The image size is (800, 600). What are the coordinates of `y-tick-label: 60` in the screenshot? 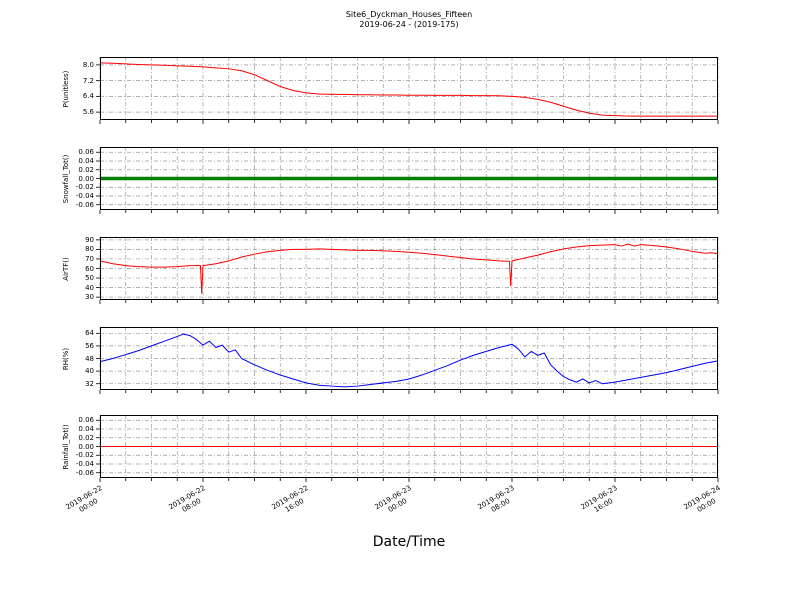 It's located at (89, 268).